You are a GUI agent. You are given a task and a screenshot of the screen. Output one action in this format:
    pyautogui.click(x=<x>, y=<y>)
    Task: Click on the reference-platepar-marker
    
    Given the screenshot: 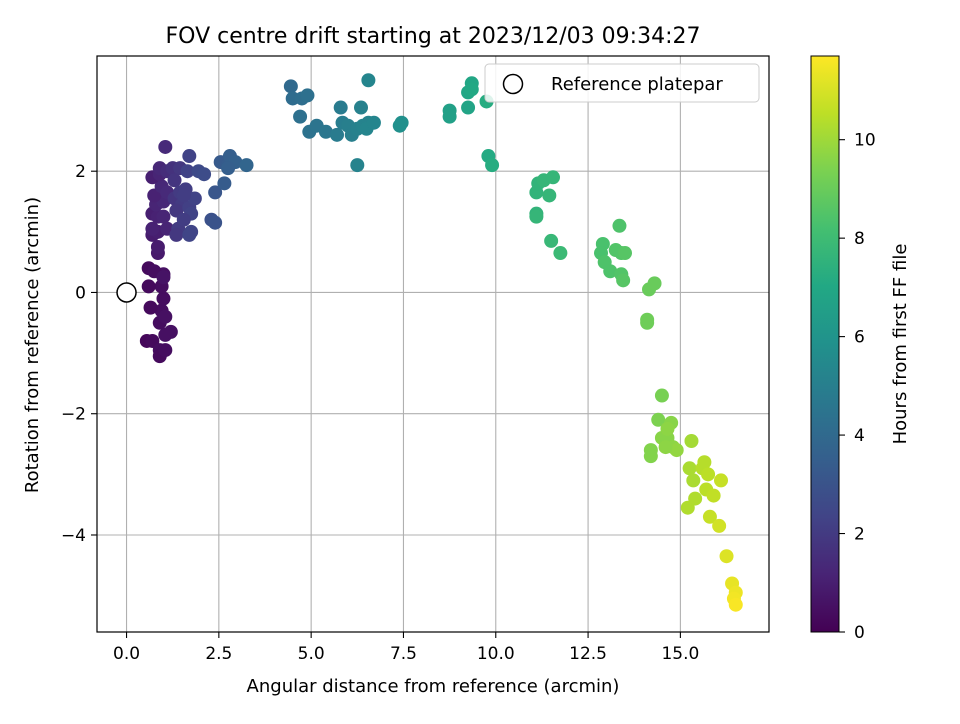 What is the action you would take?
    pyautogui.click(x=126, y=292)
    